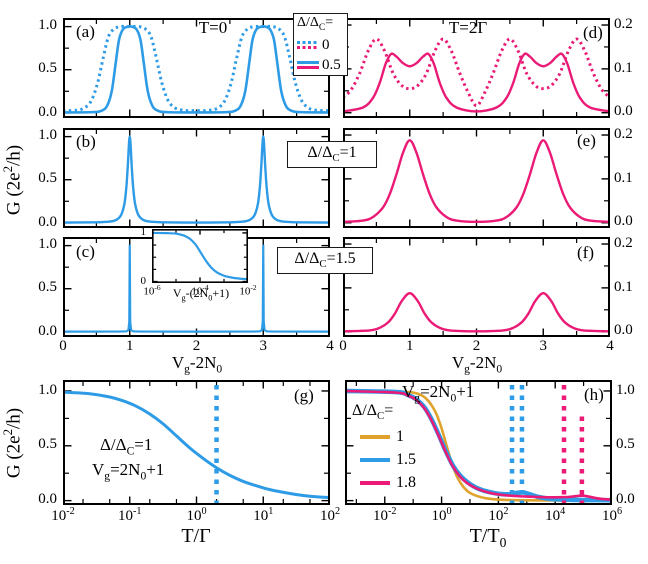 This screenshot has height=564, width=648. I want to click on g-annotation-delta: Δ/ΔC=1, so click(126, 446).